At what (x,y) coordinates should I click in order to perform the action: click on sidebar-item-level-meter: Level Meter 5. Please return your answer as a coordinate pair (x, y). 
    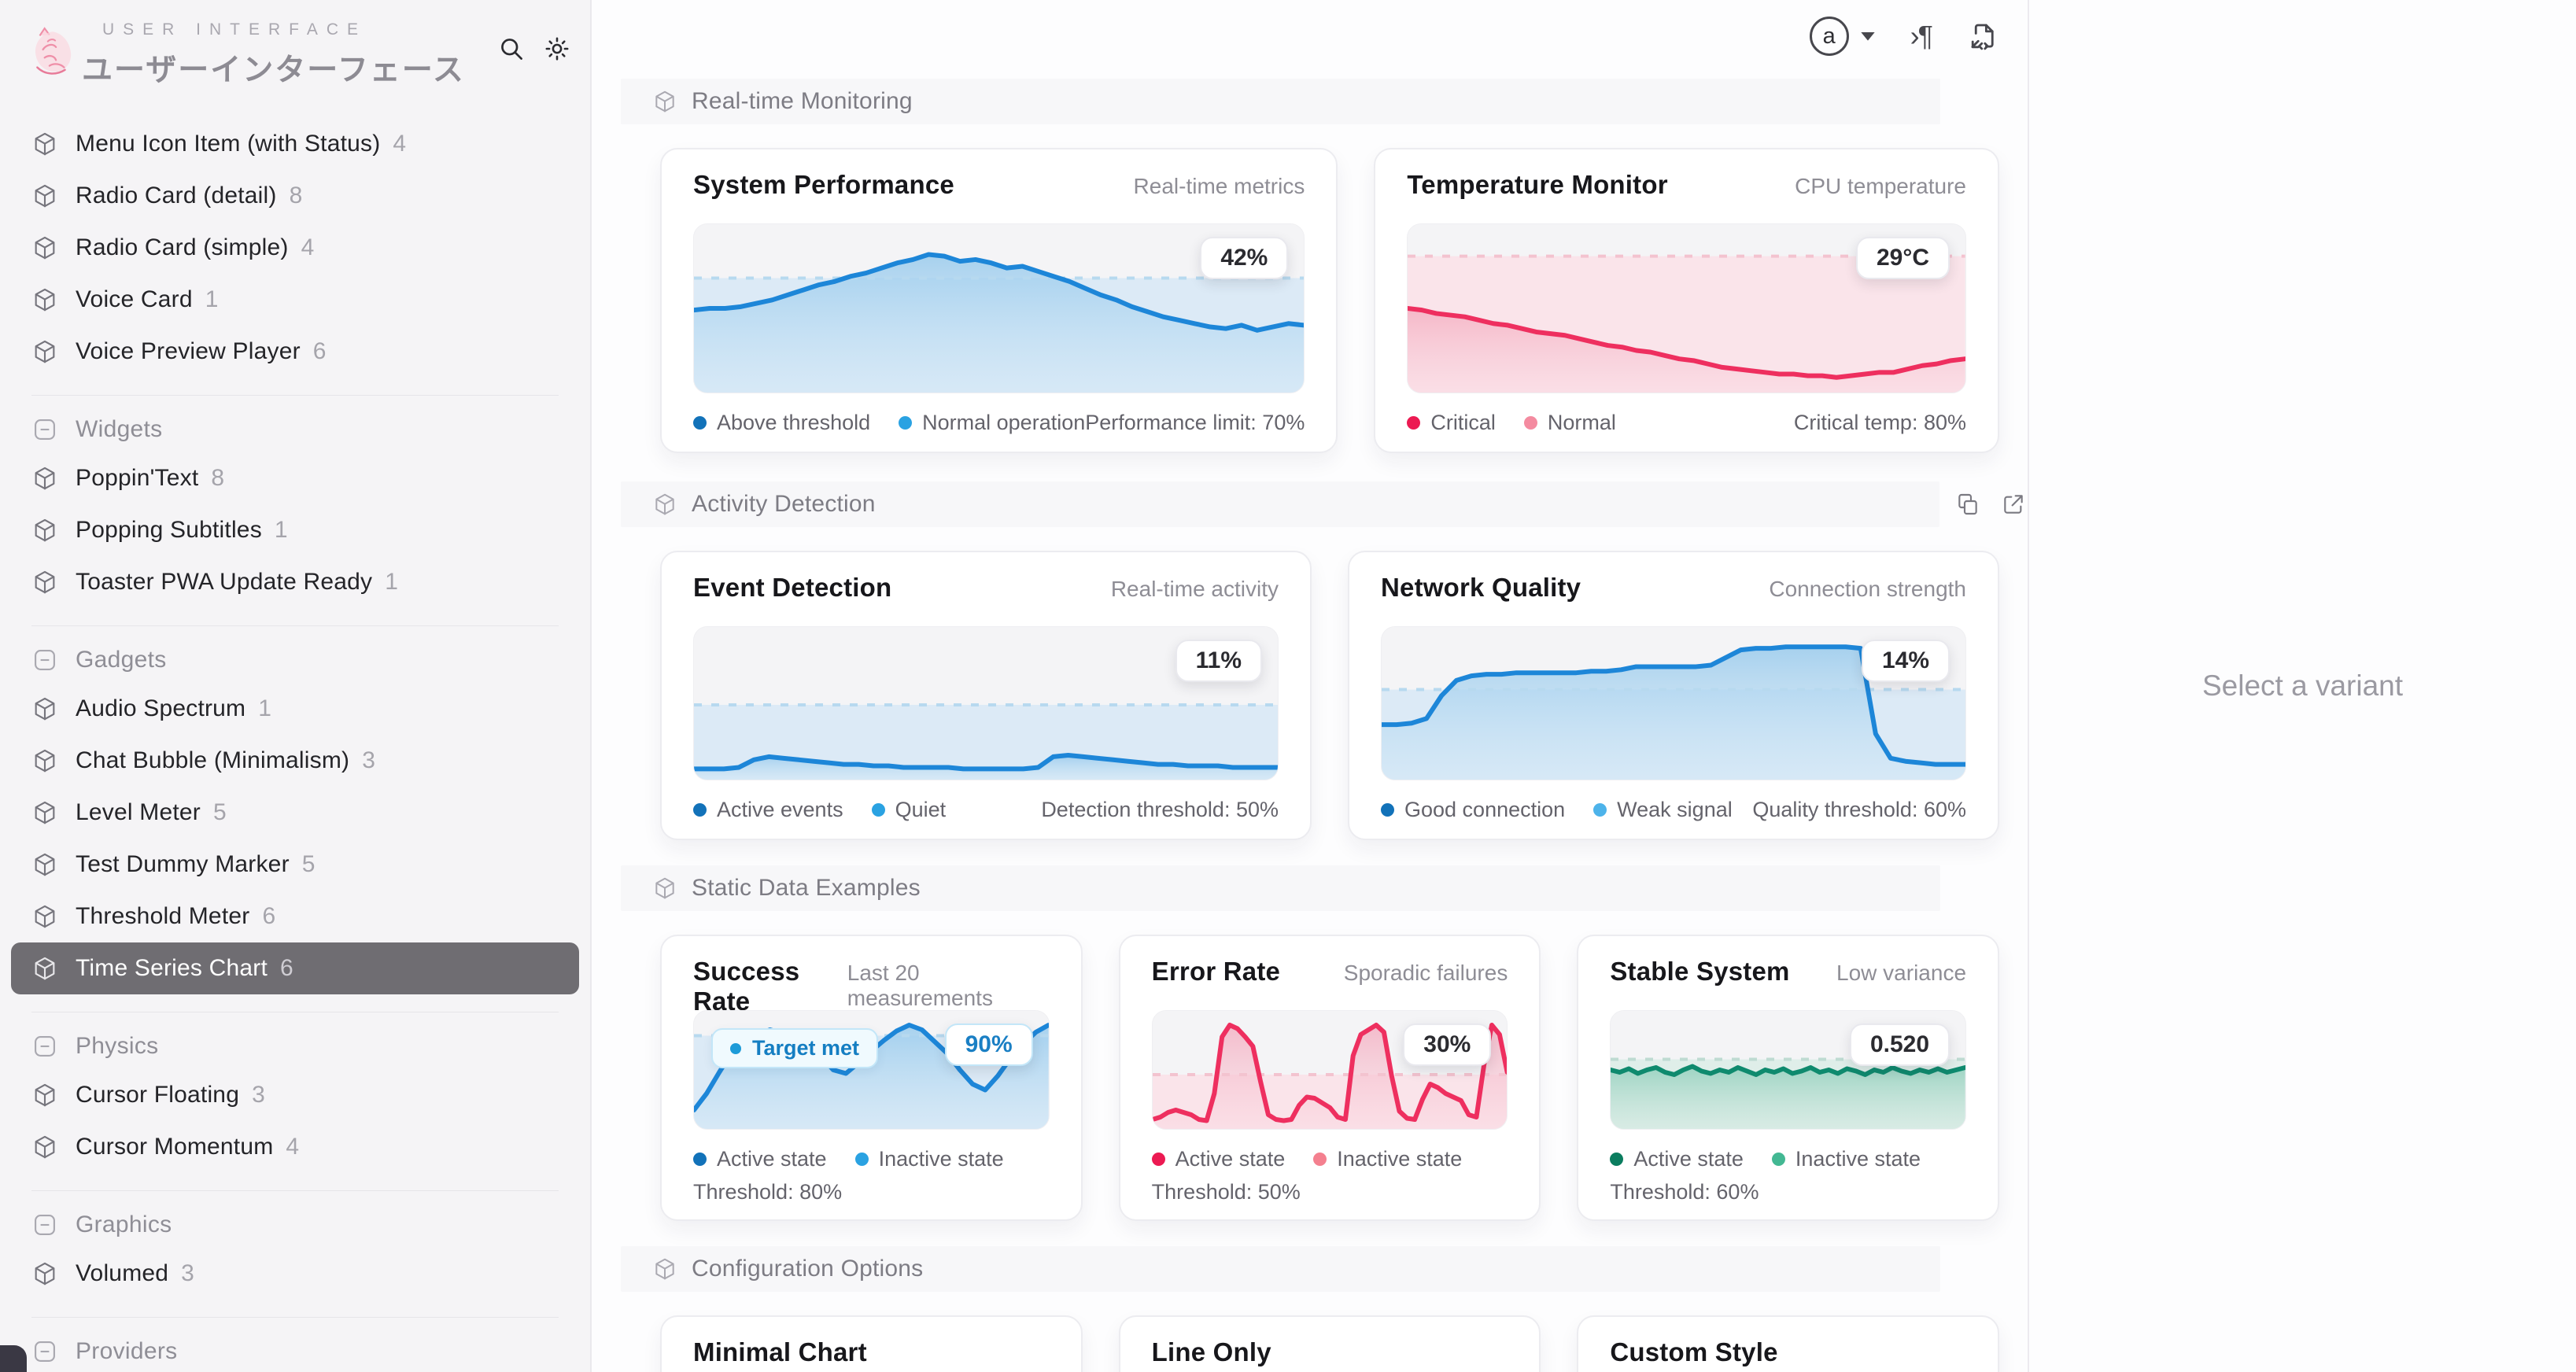
    Looking at the image, I should click on (295, 813).